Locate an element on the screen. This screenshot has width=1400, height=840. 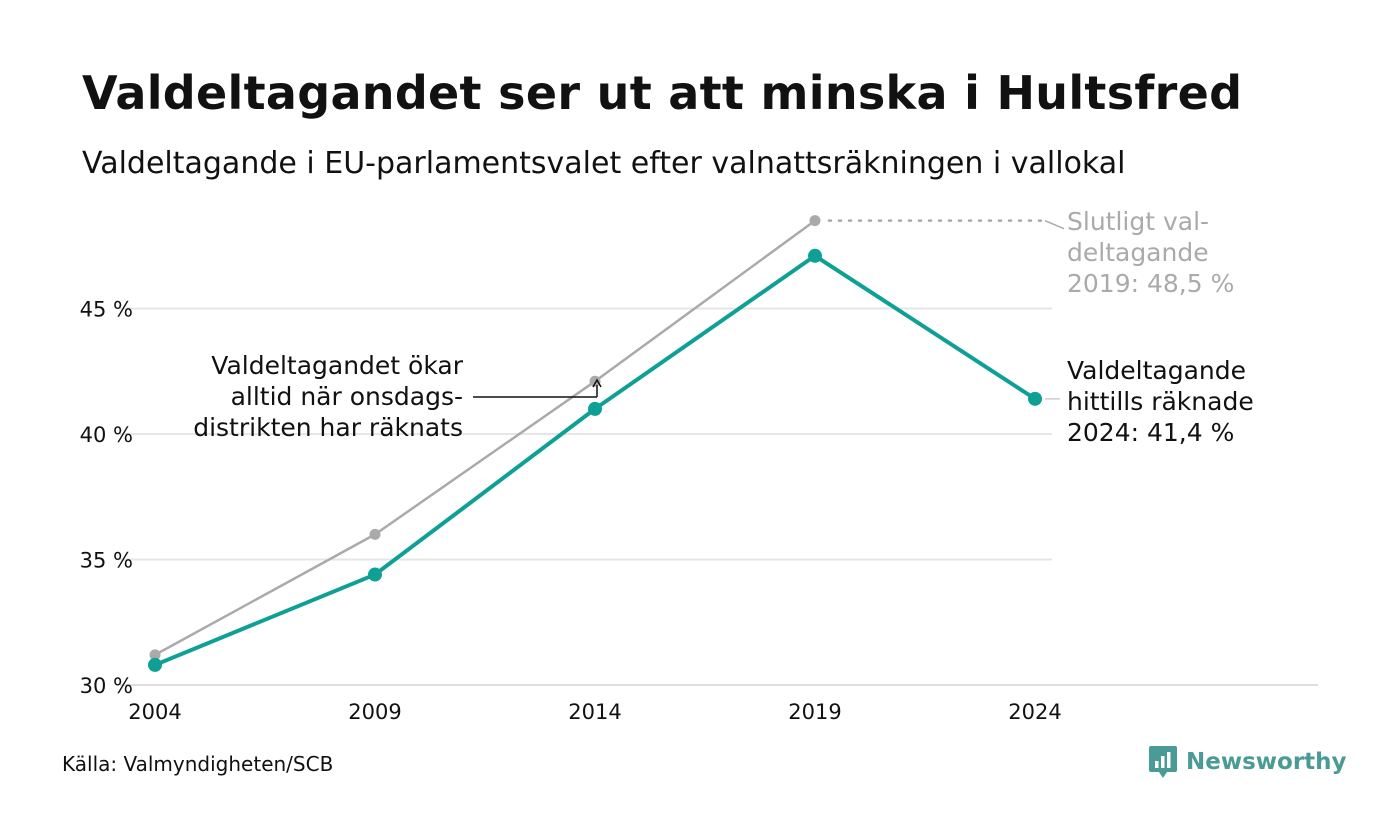
x-tick-label: 2009 is located at coordinates (374, 712).